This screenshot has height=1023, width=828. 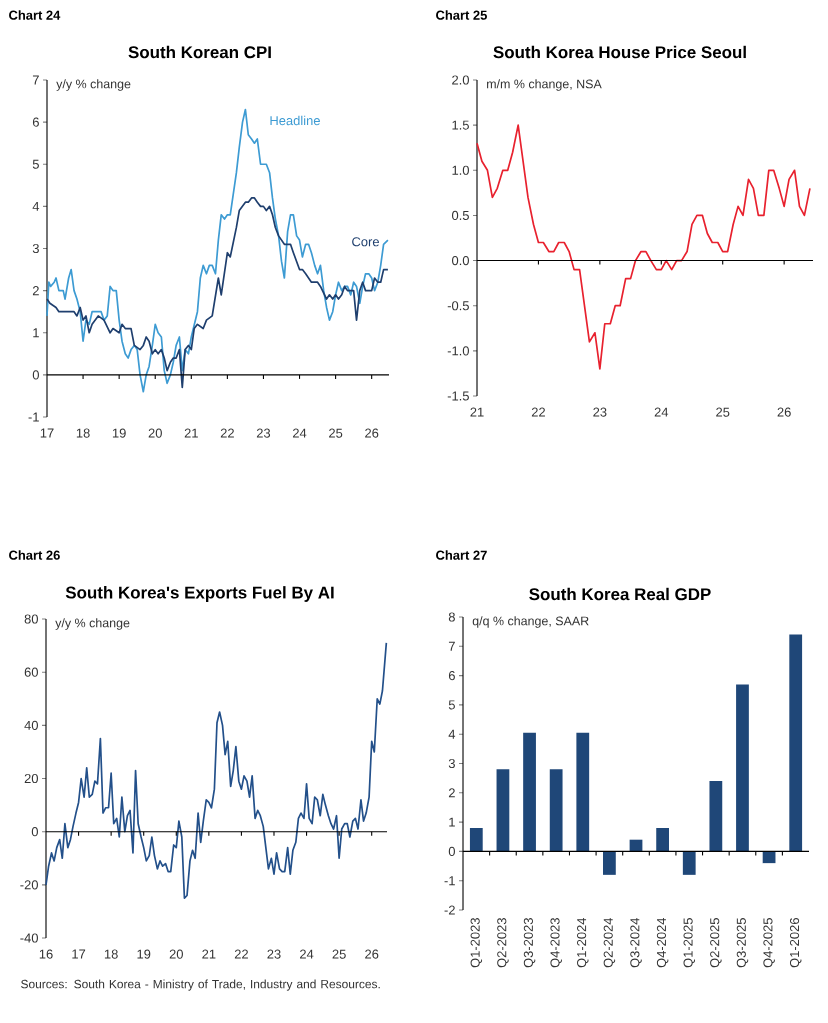 What do you see at coordinates (449, 910) in the screenshot?
I see `y-tick-label: -2` at bounding box center [449, 910].